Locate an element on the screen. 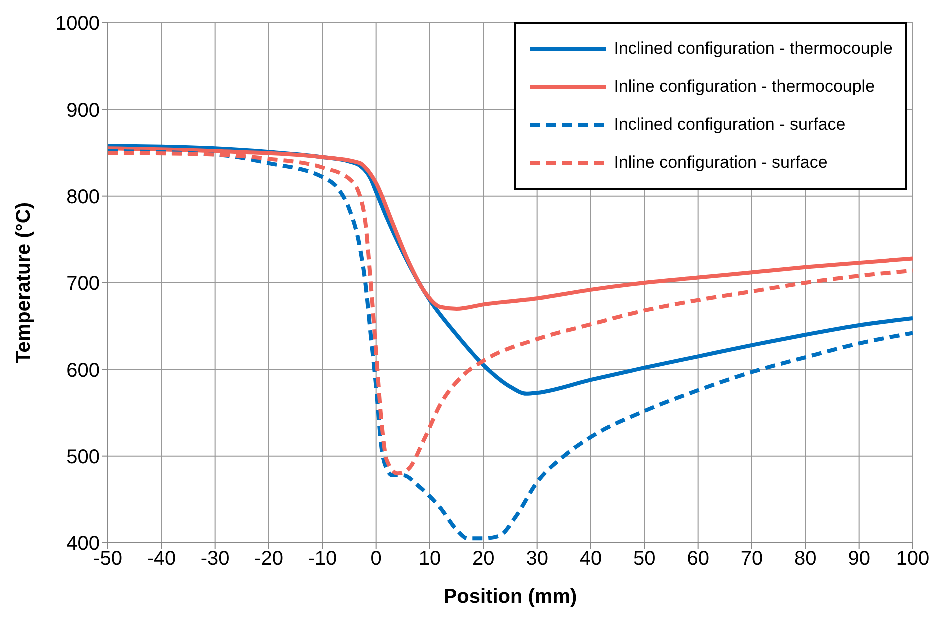  x-tick-label: 30 is located at coordinates (537, 559).